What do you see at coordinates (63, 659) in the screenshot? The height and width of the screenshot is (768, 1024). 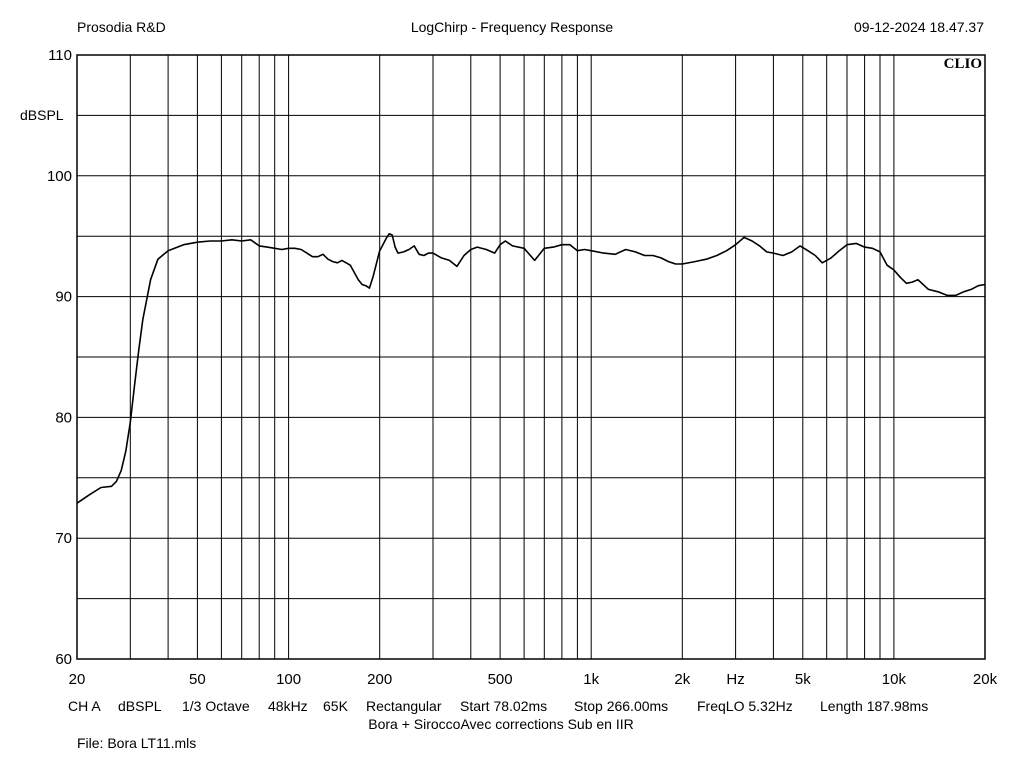 I see `y-tick-label: 60` at bounding box center [63, 659].